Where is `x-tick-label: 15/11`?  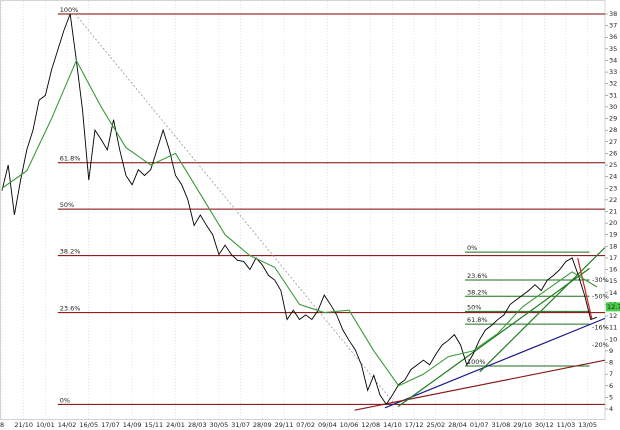 x-tick-label: 15/11 is located at coordinates (153, 425).